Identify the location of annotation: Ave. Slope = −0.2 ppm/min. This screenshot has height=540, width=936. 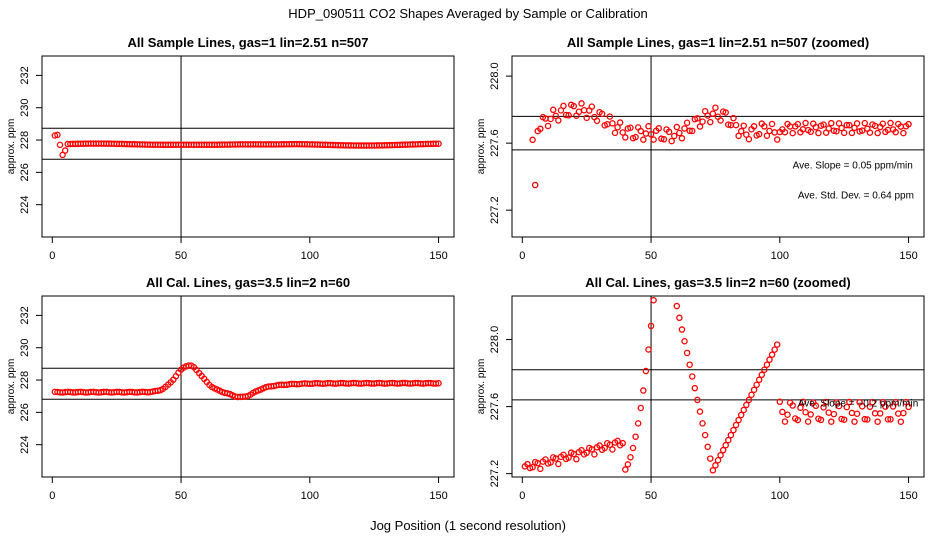
(858, 404).